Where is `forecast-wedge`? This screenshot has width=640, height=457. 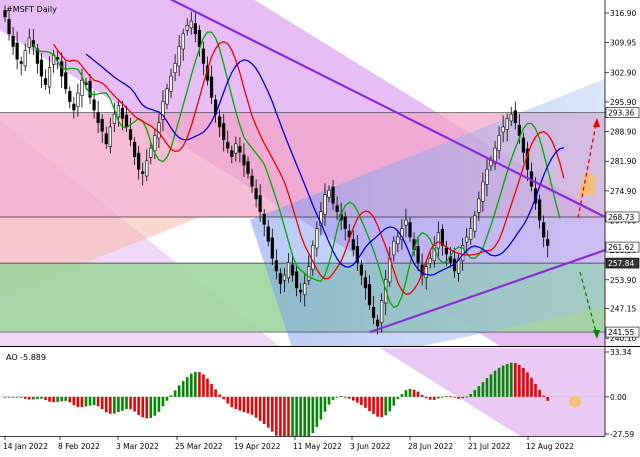 forecast-wedge is located at coordinates (587, 184).